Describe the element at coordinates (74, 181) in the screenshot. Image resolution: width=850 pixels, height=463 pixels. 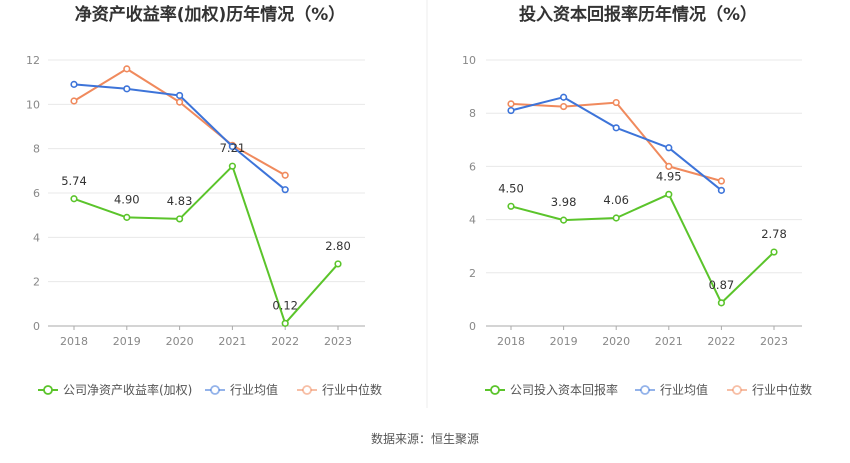
I see `data-label: 5.74` at that location.